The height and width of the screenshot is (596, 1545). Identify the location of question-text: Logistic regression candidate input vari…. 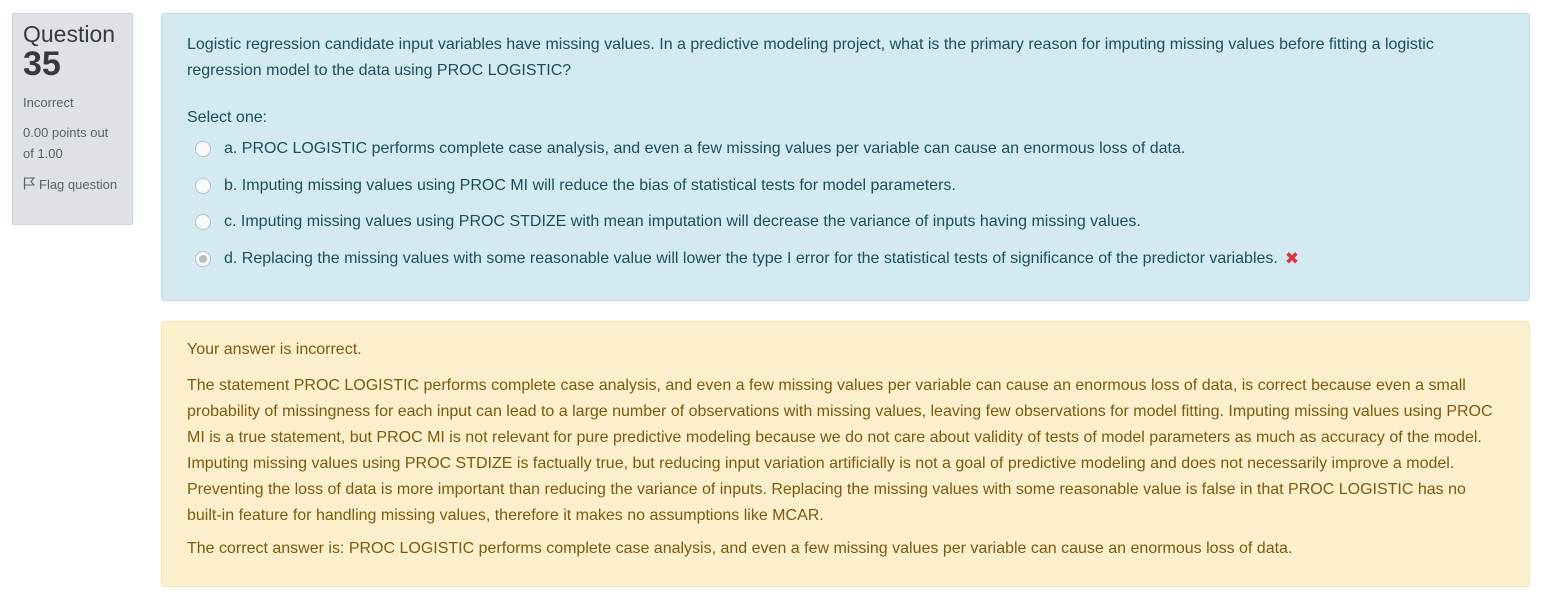
(810, 57).